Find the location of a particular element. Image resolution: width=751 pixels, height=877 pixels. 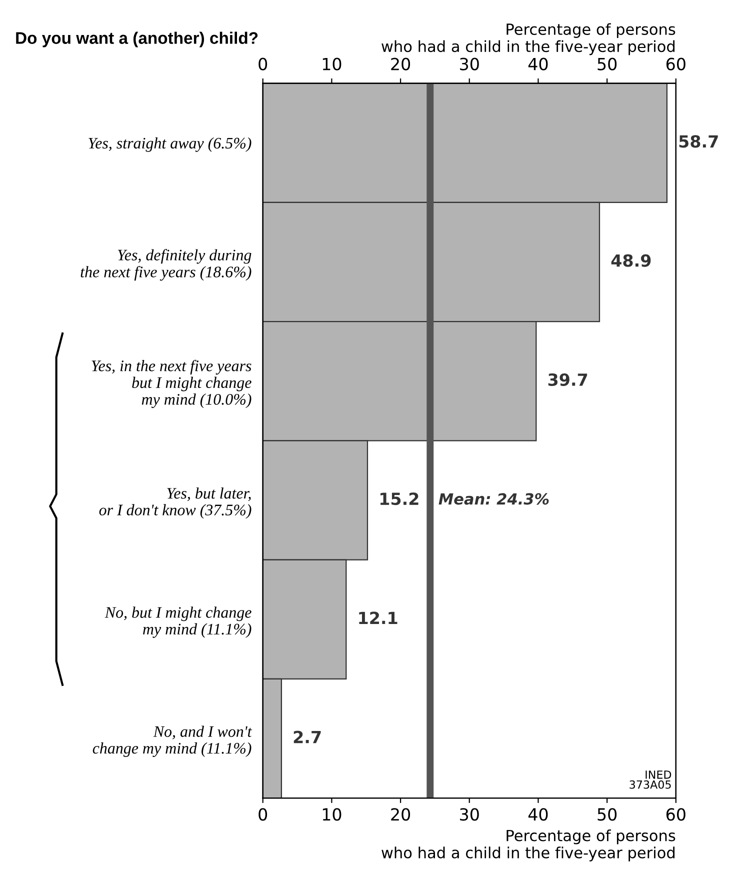

data-label: 39.7 is located at coordinates (568, 379).